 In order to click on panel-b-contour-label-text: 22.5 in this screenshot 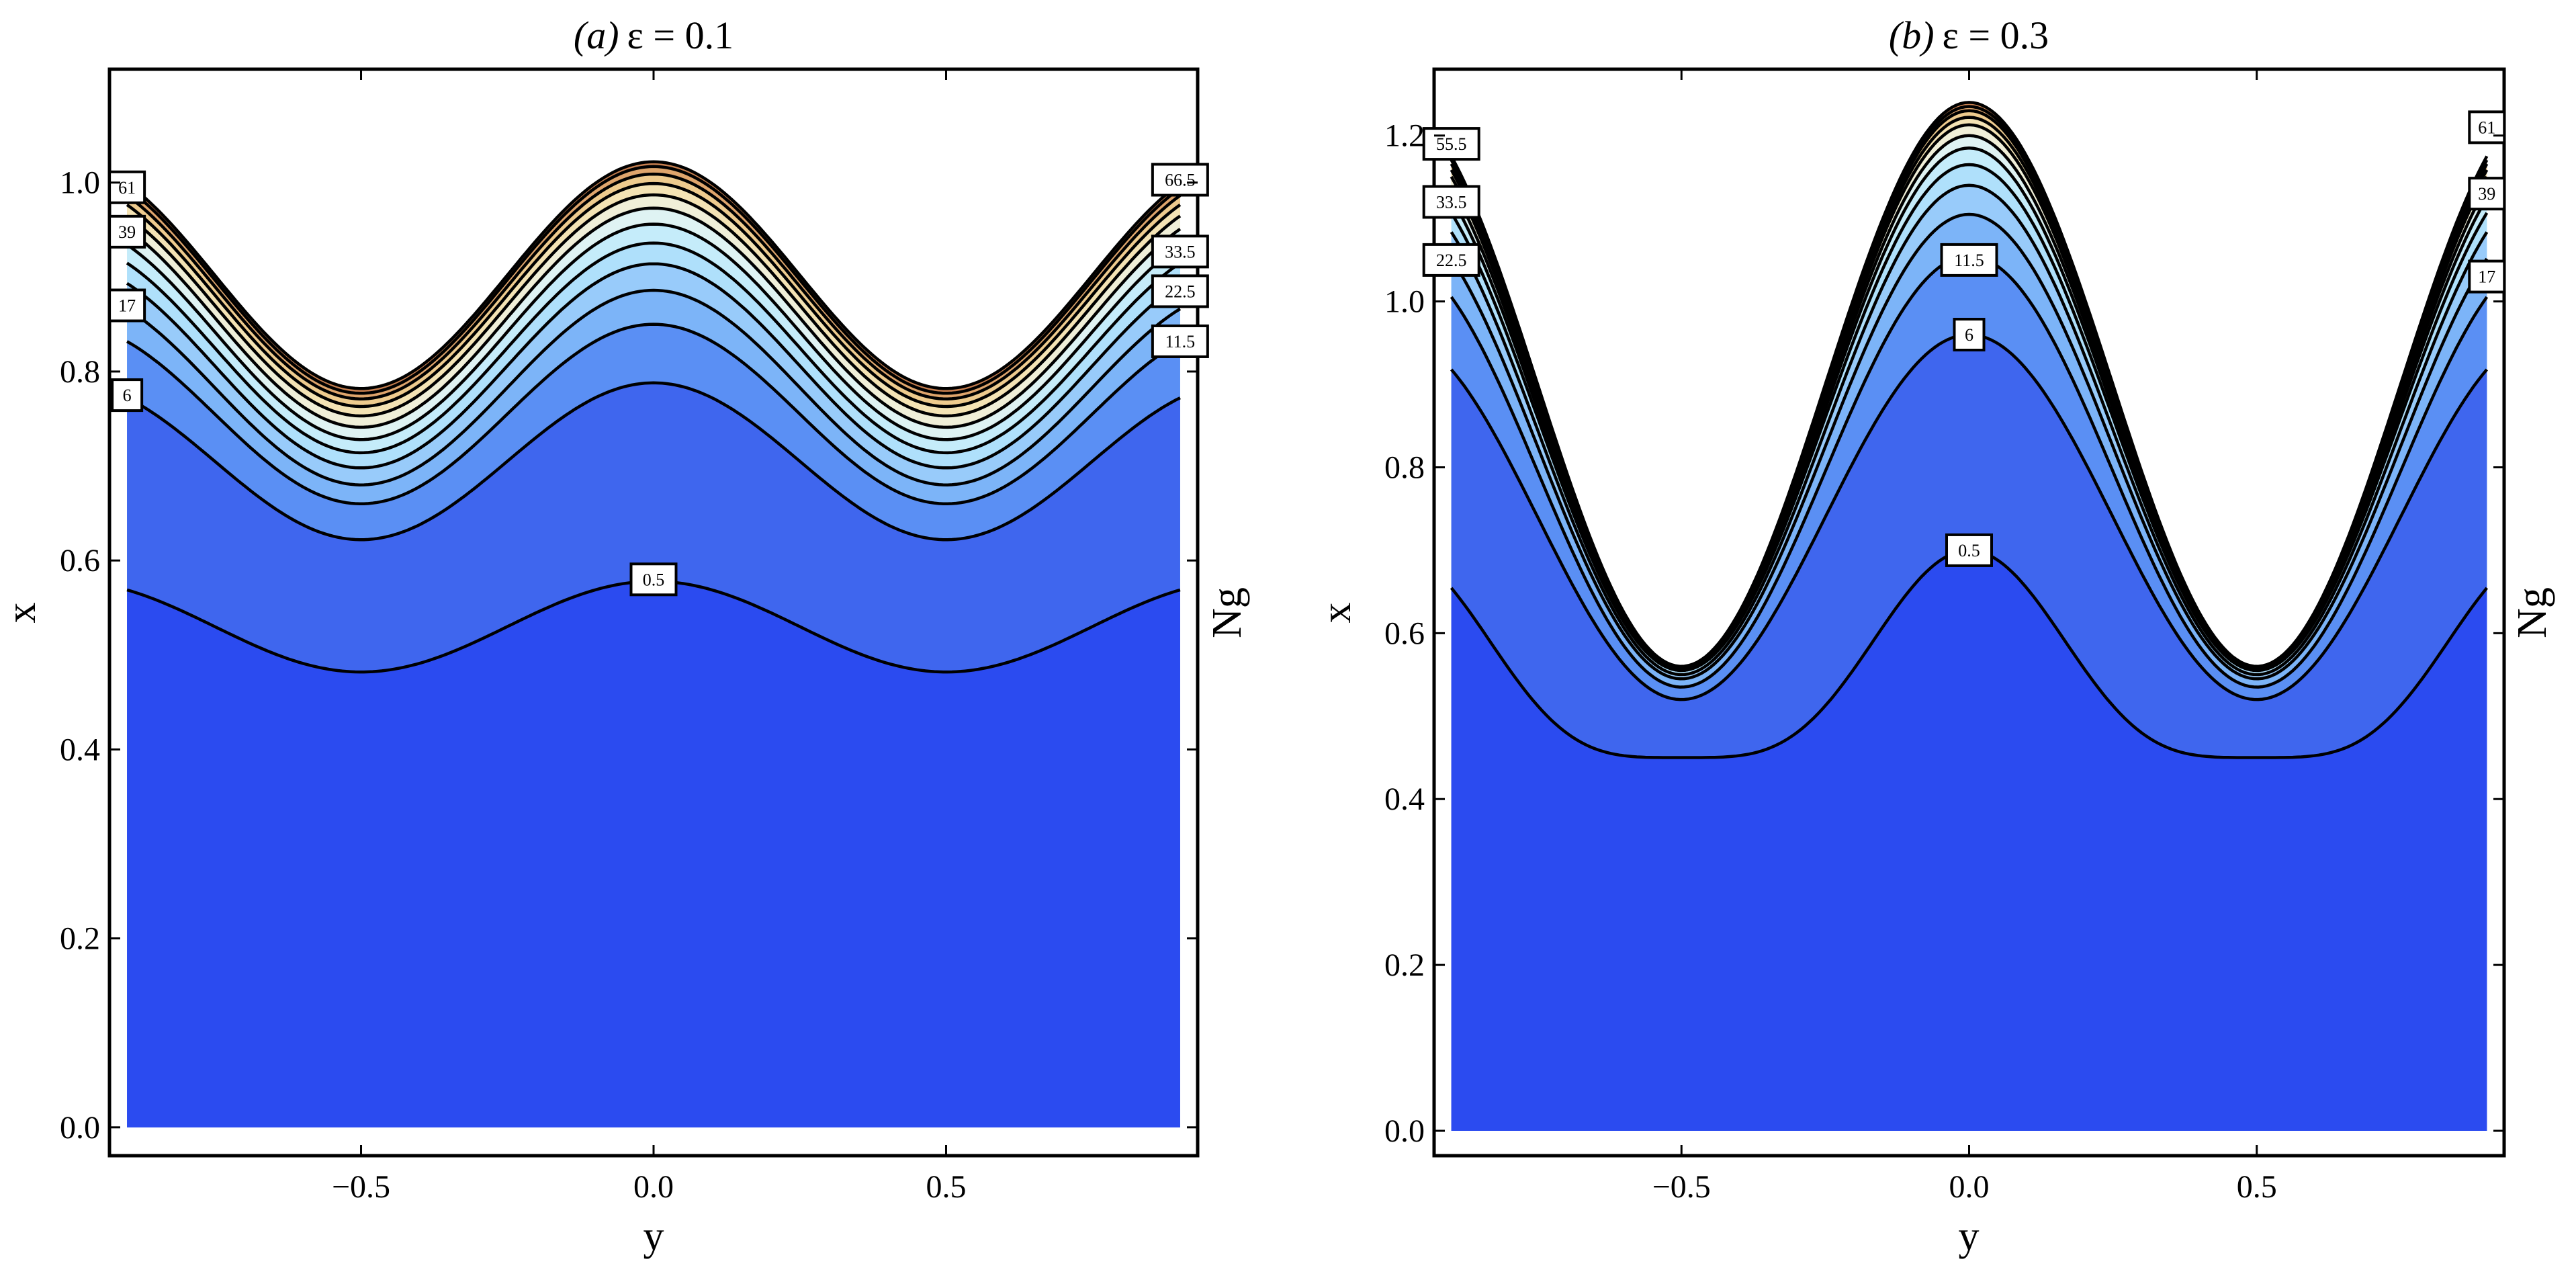, I will do `click(1452, 260)`.